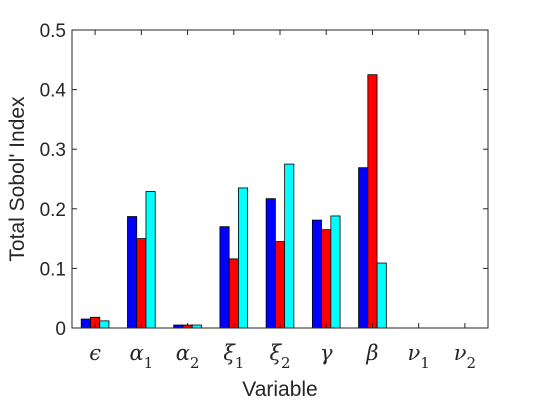  I want to click on x-tick-label-4: ξ2, so click(279, 356).